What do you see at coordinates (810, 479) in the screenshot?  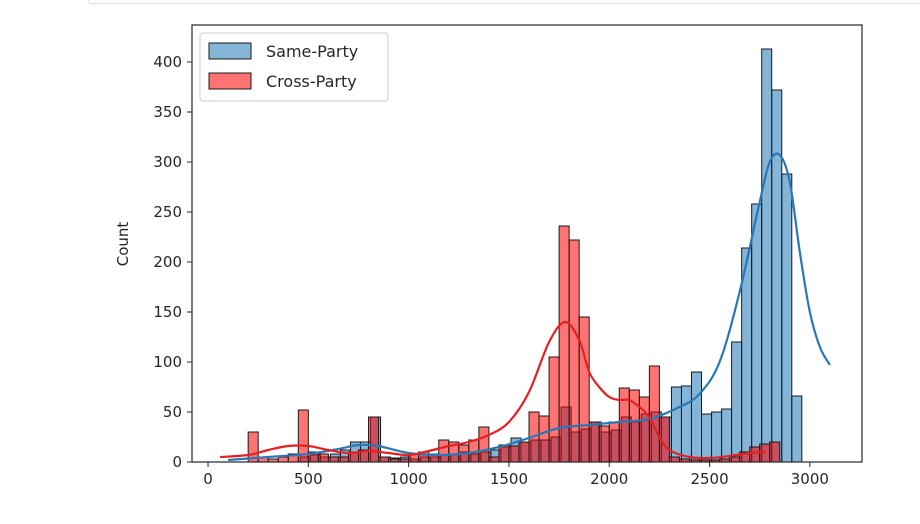 I see `x-tick-label: 3000` at bounding box center [810, 479].